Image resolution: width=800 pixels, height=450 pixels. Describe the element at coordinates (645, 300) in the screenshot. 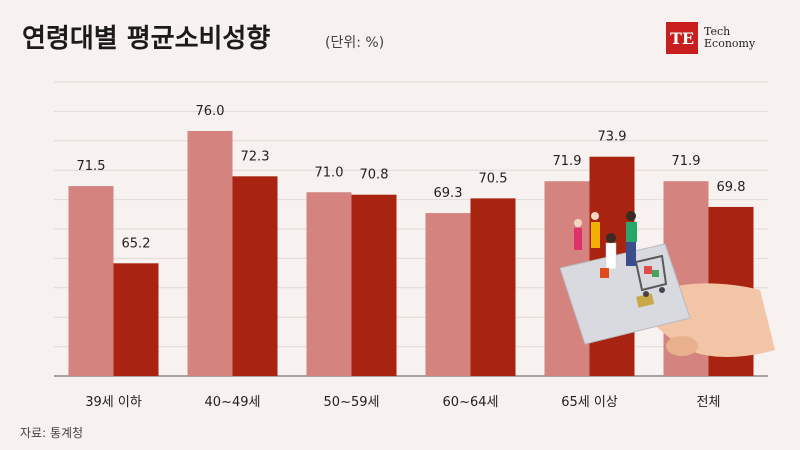

I see `card-chip-icon` at that location.